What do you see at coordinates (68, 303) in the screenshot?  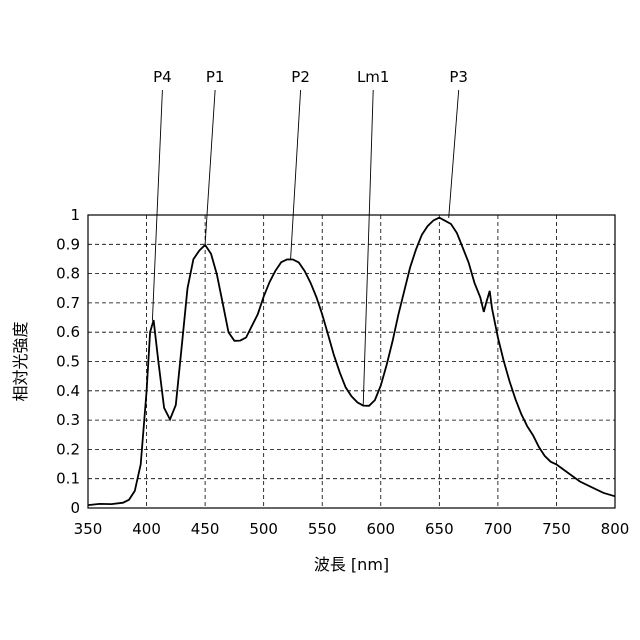 I see `y-tick-label: 0.7` at bounding box center [68, 303].